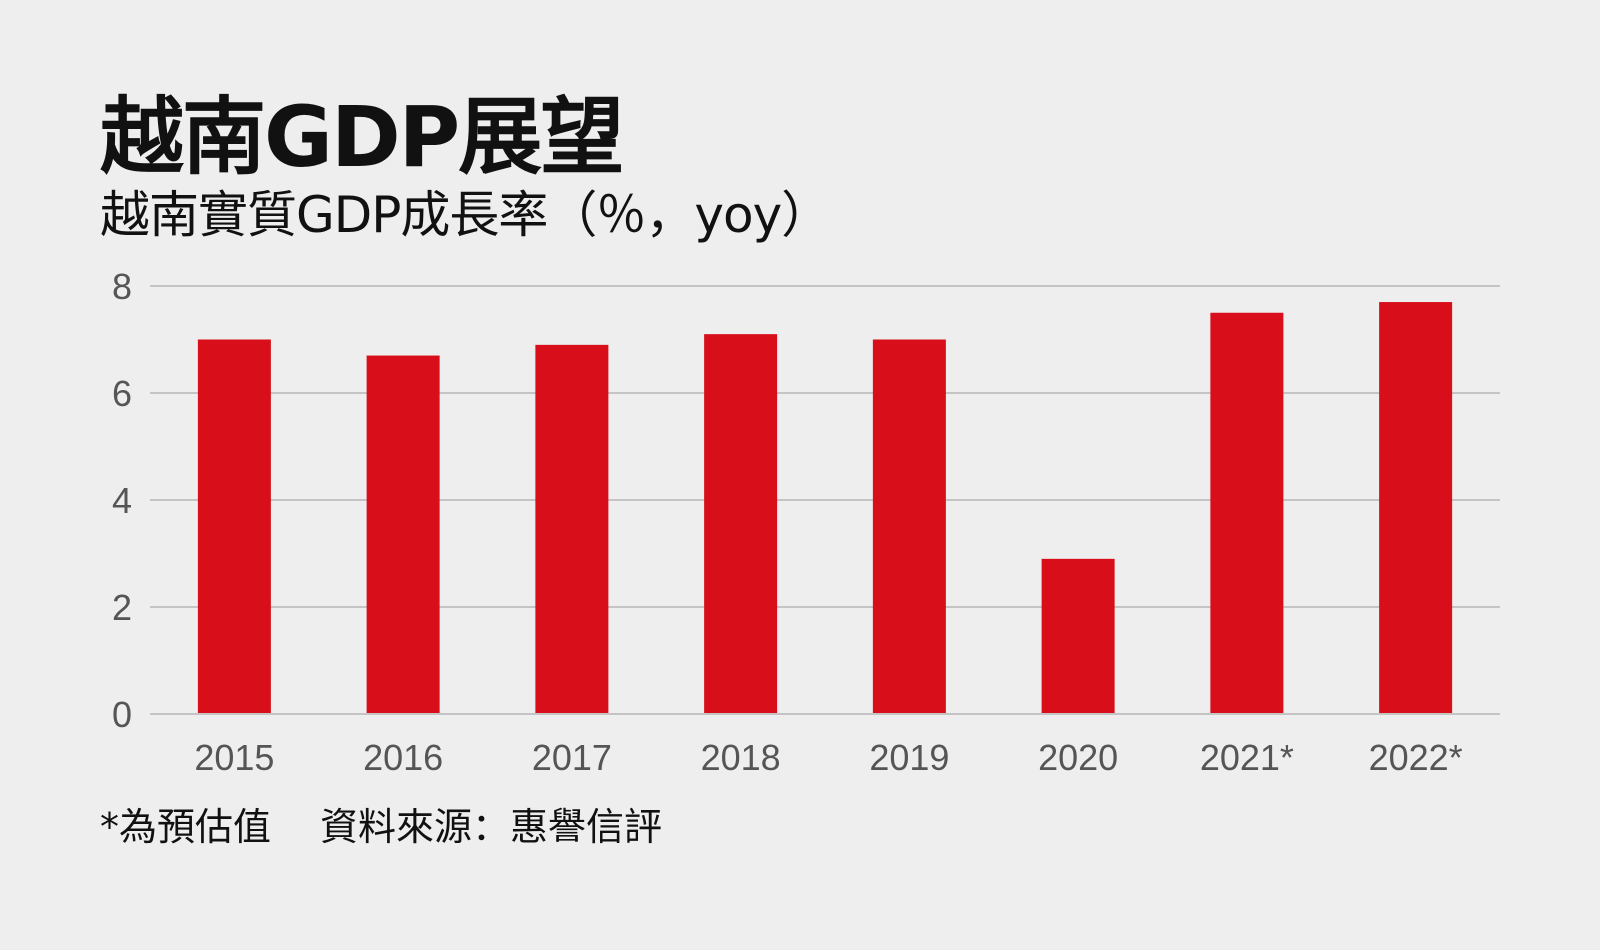  I want to click on bar-2015, so click(234, 526).